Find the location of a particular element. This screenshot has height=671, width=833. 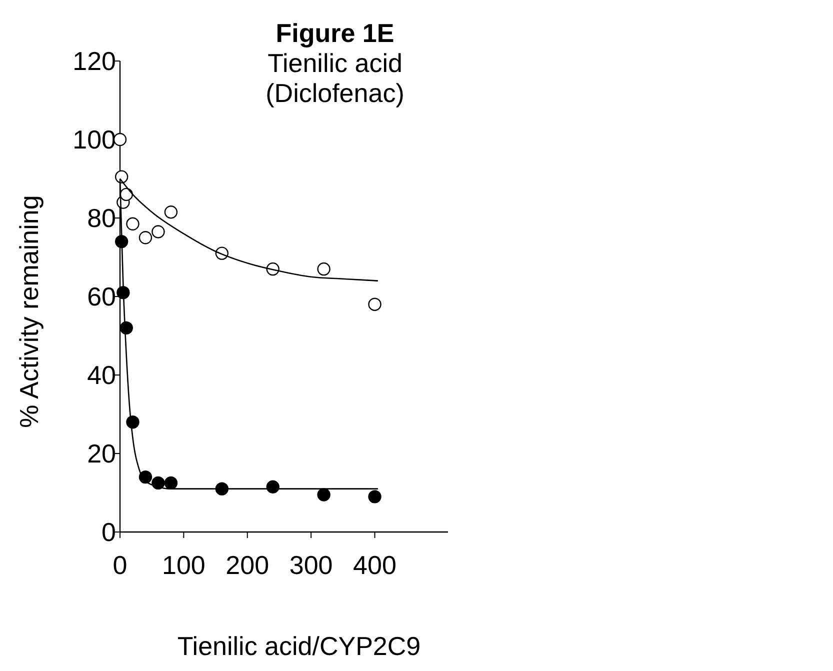

y-tick-label: 80 is located at coordinates (101, 218).